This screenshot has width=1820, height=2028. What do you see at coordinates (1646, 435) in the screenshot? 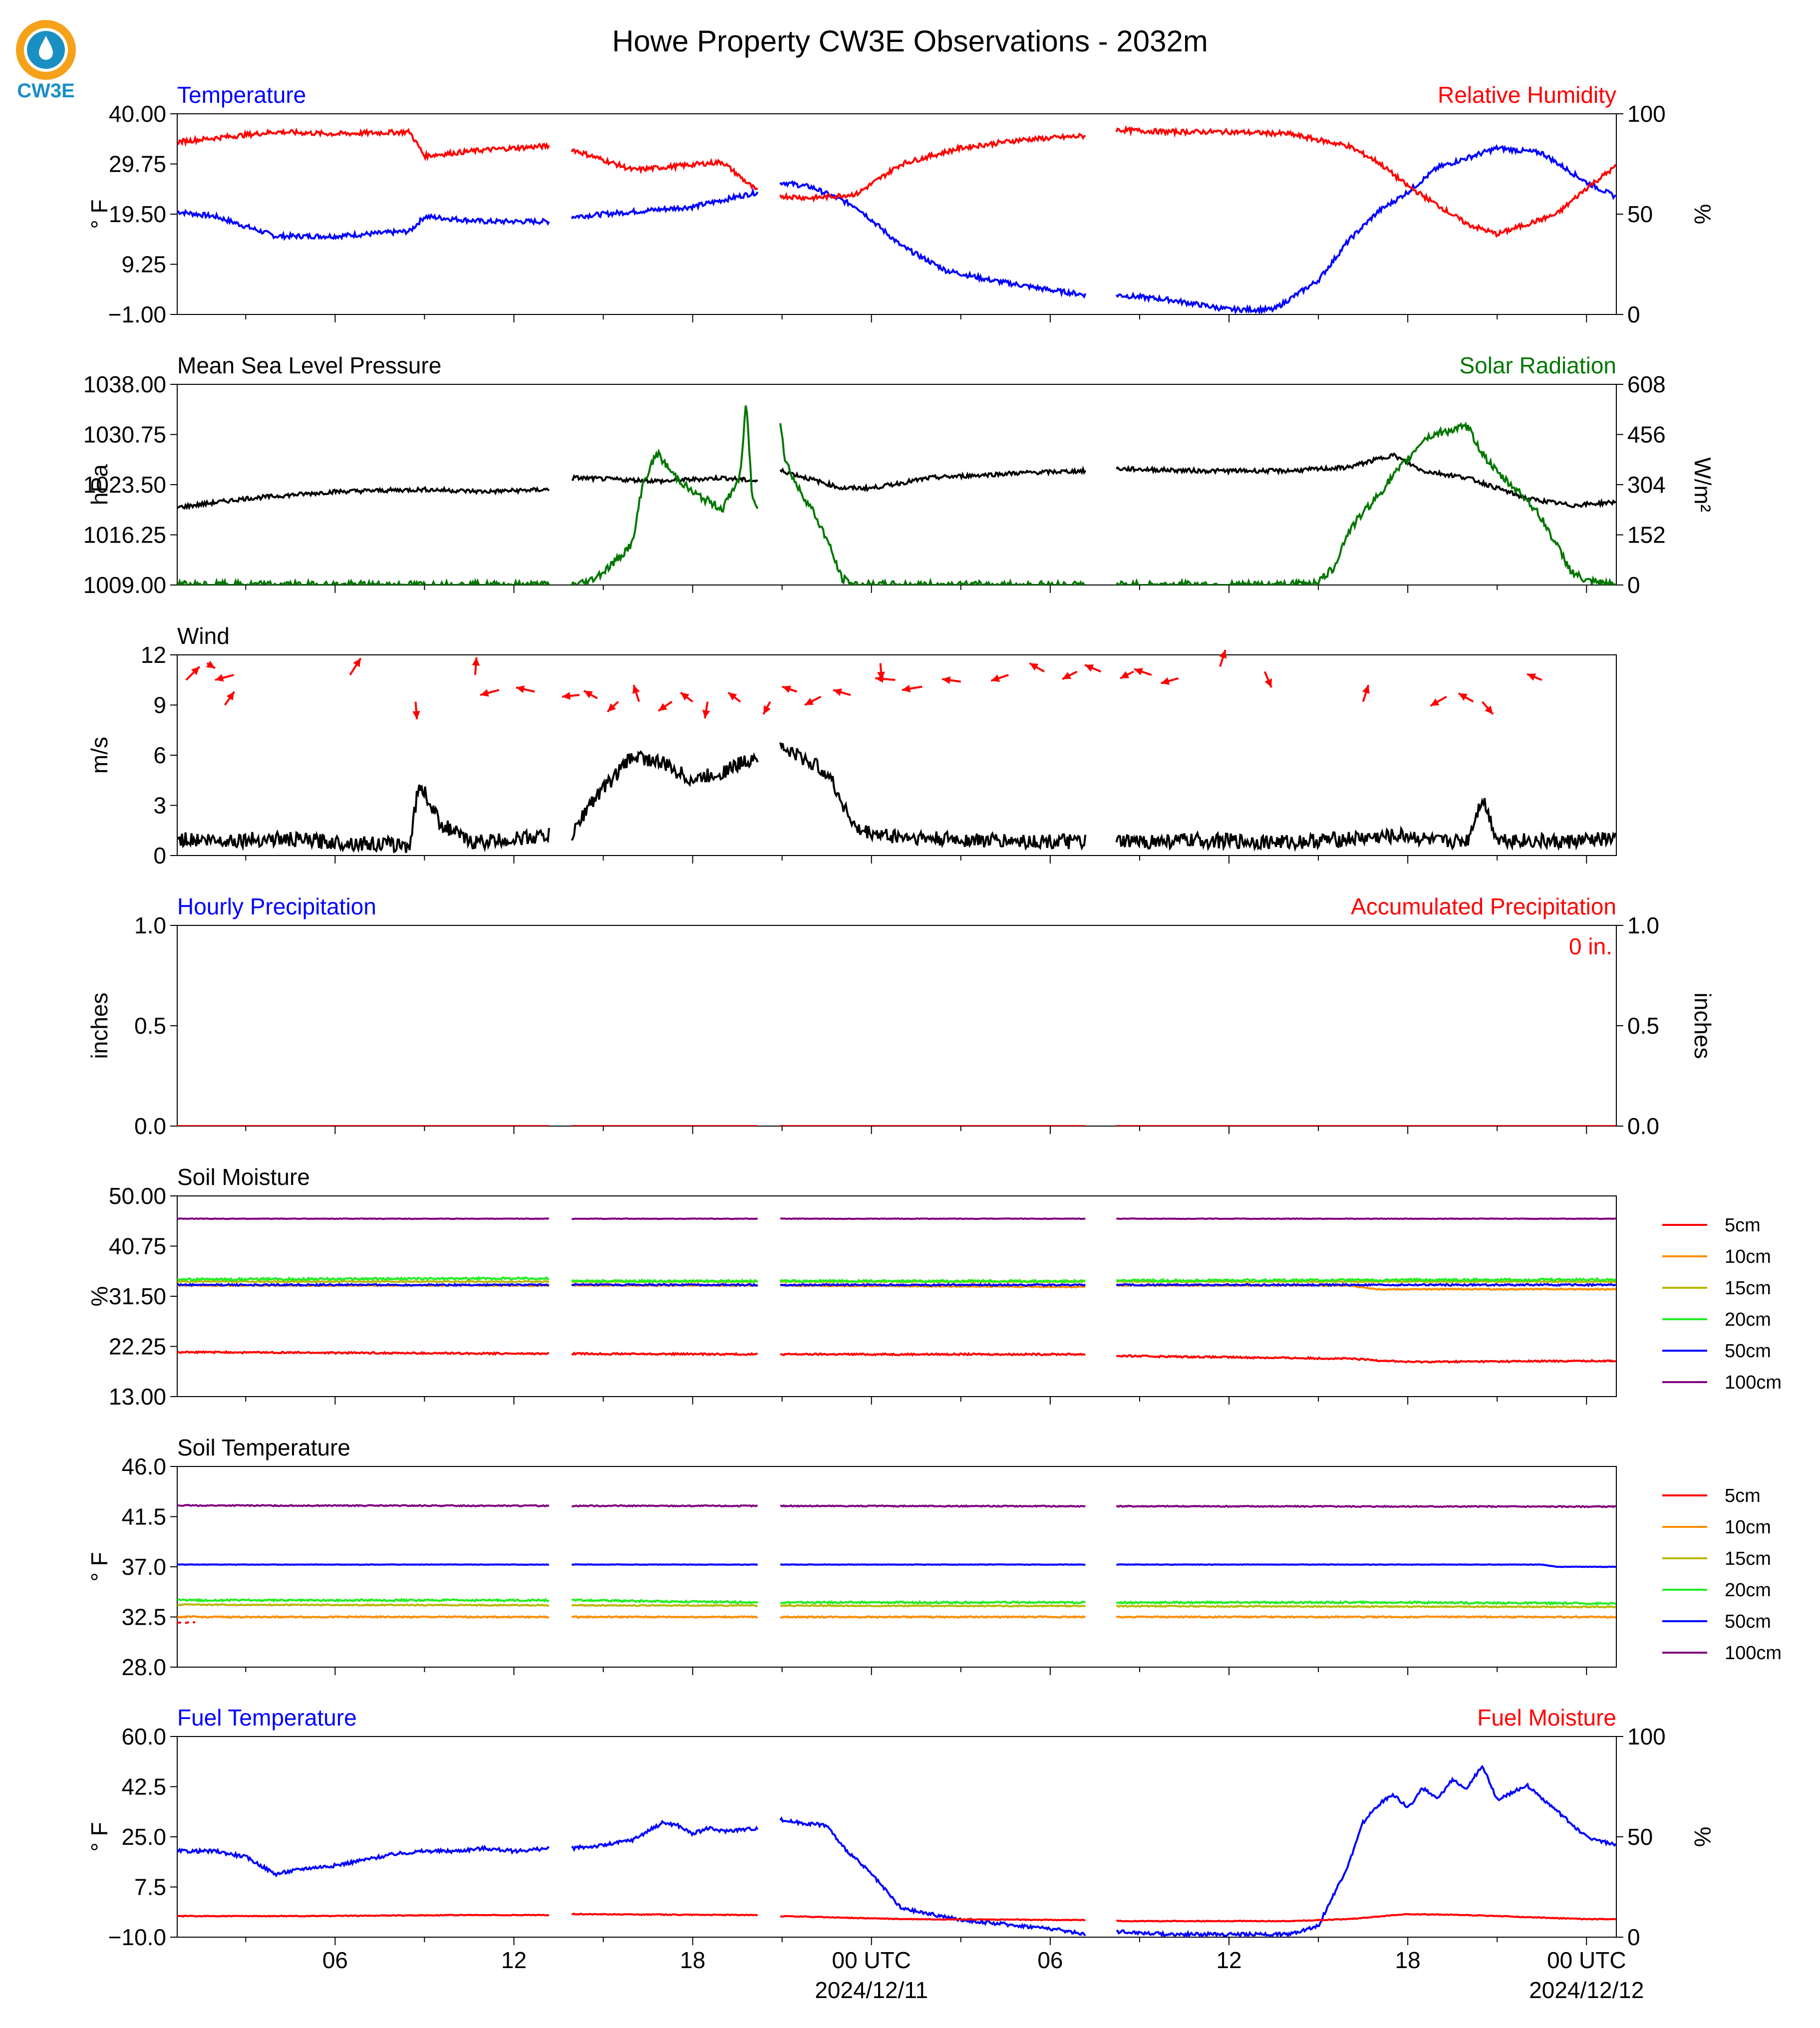
I see `right-tick-label: 456` at bounding box center [1646, 435].